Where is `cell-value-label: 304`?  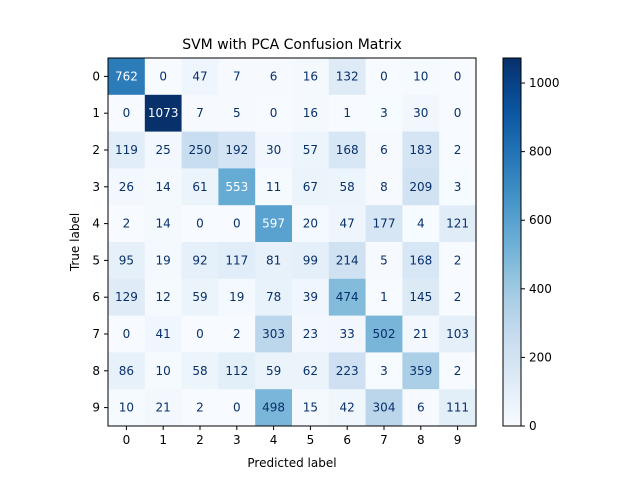
cell-value-label: 304 is located at coordinates (384, 408).